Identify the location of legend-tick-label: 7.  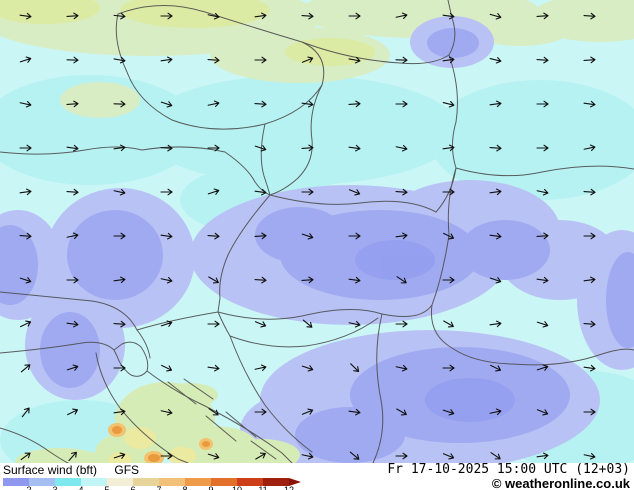
(159, 487).